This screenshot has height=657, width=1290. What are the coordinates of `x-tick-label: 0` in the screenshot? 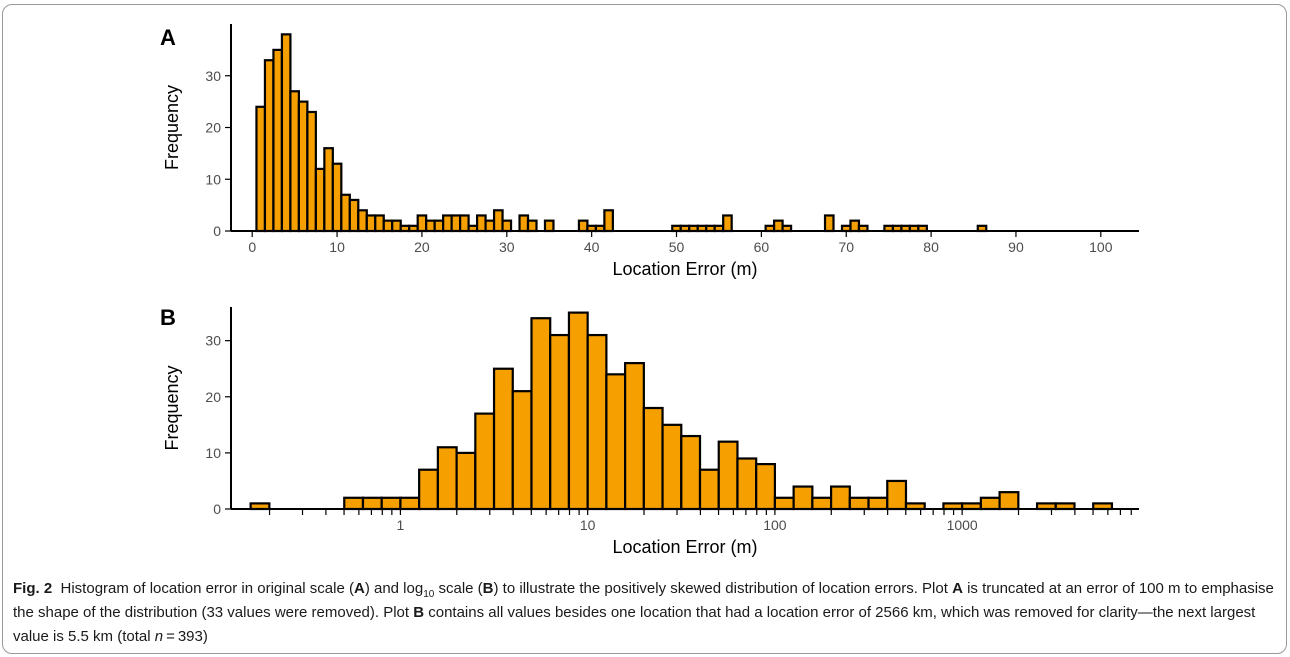 It's located at (252, 247).